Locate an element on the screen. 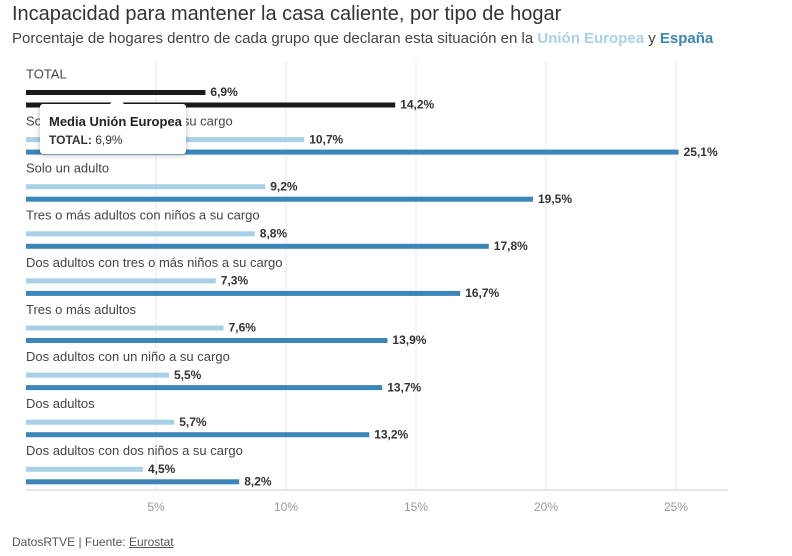 This screenshot has width=792, height=556. tooltip: Media Unión Europea TOTAL: 6,9% is located at coordinates (113, 125).